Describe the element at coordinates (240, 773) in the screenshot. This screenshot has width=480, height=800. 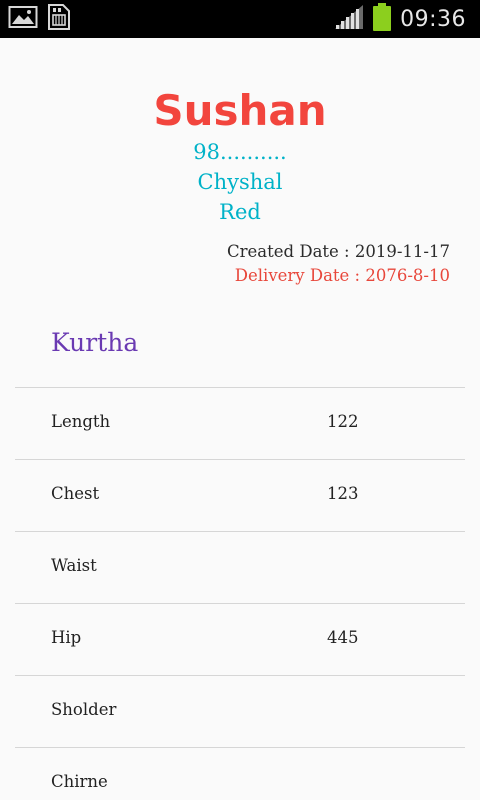
I see `table-row: Chirne` at that location.